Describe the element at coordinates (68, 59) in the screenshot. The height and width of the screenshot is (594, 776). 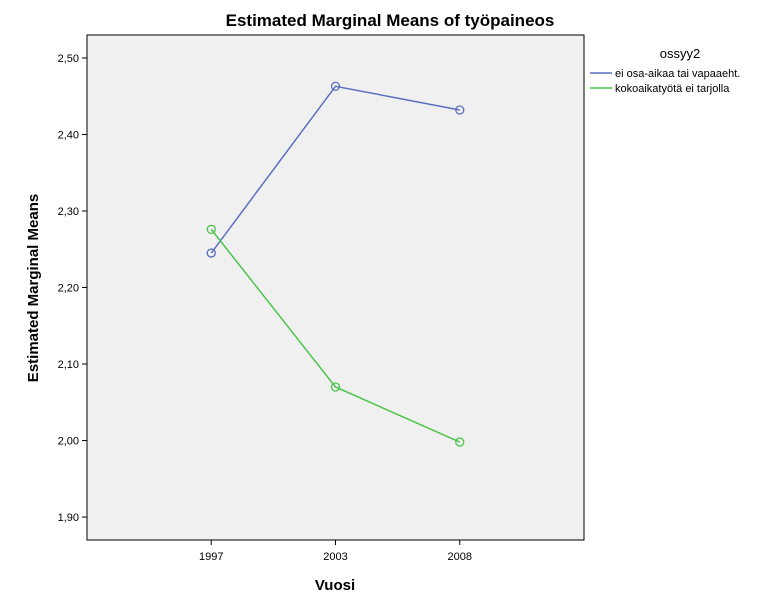
I see `y-tick-label: 2,50` at that location.